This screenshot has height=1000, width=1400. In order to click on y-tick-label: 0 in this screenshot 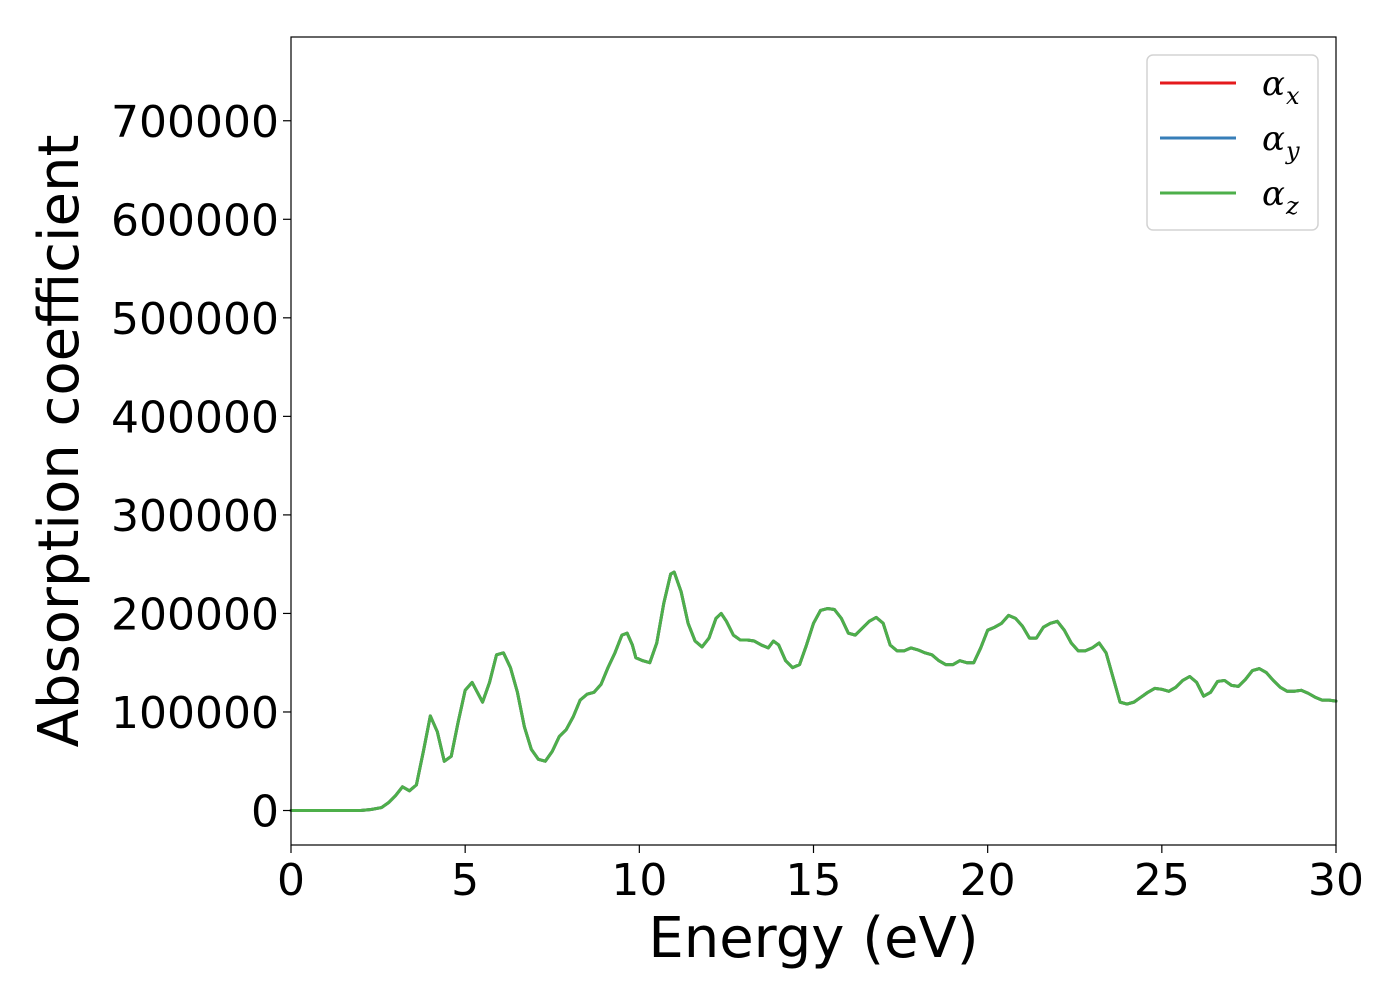, I will do `click(265, 812)`.